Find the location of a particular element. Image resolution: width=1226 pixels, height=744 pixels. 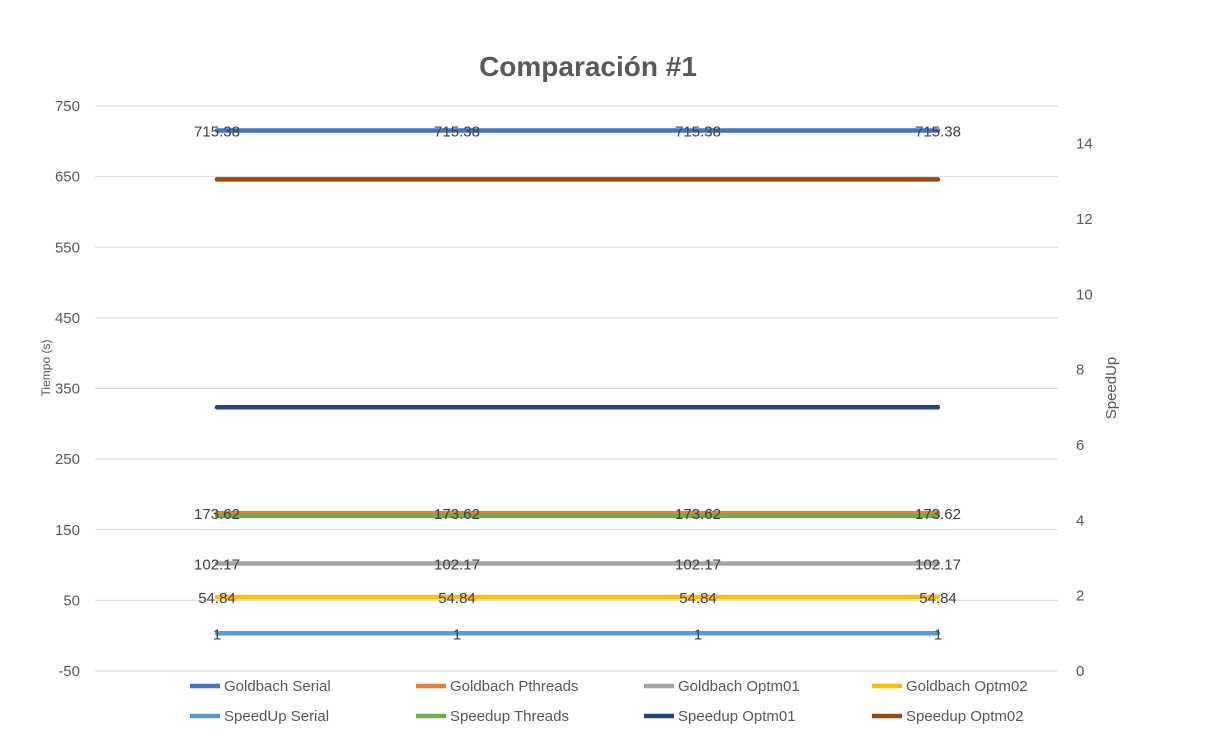

y-tick-label: 550 is located at coordinates (67, 247).